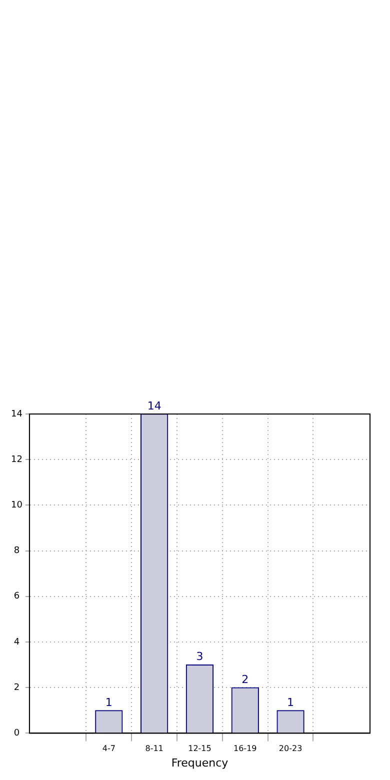  Describe the element at coordinates (17, 687) in the screenshot. I see `y-tick-label: 2` at that location.